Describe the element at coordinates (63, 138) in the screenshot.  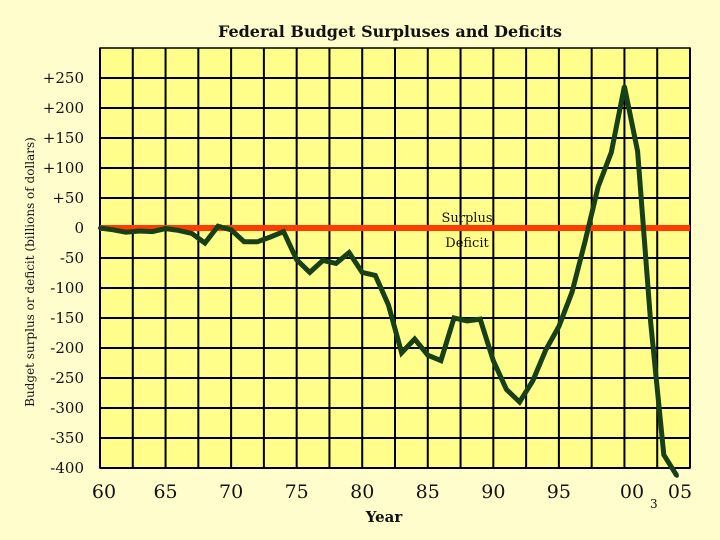
I see `y-tick-label: +150` at that location.